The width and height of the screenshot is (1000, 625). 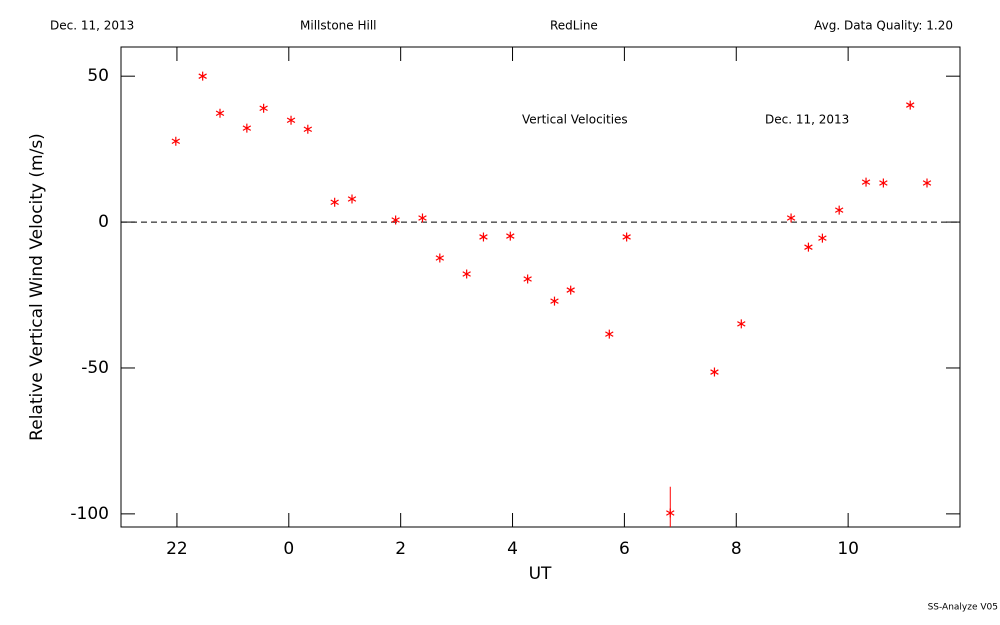 I want to click on header-site: Millstone Hill, so click(x=338, y=26).